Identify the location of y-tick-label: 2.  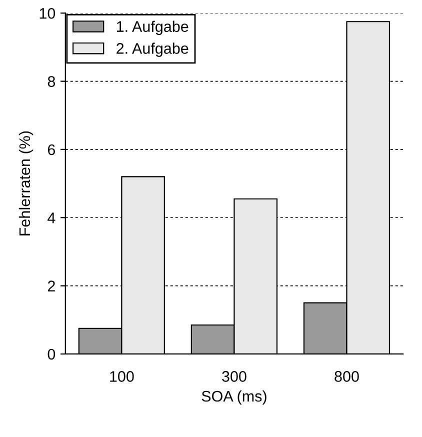
(51, 286).